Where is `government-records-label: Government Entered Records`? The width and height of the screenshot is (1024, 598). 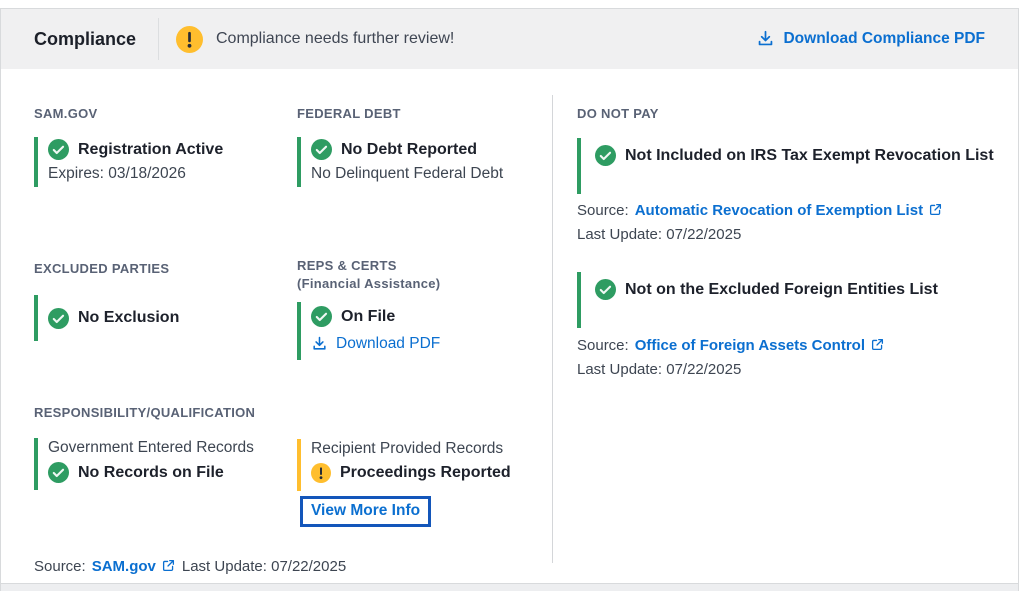
government-records-label: Government Entered Records is located at coordinates (151, 447).